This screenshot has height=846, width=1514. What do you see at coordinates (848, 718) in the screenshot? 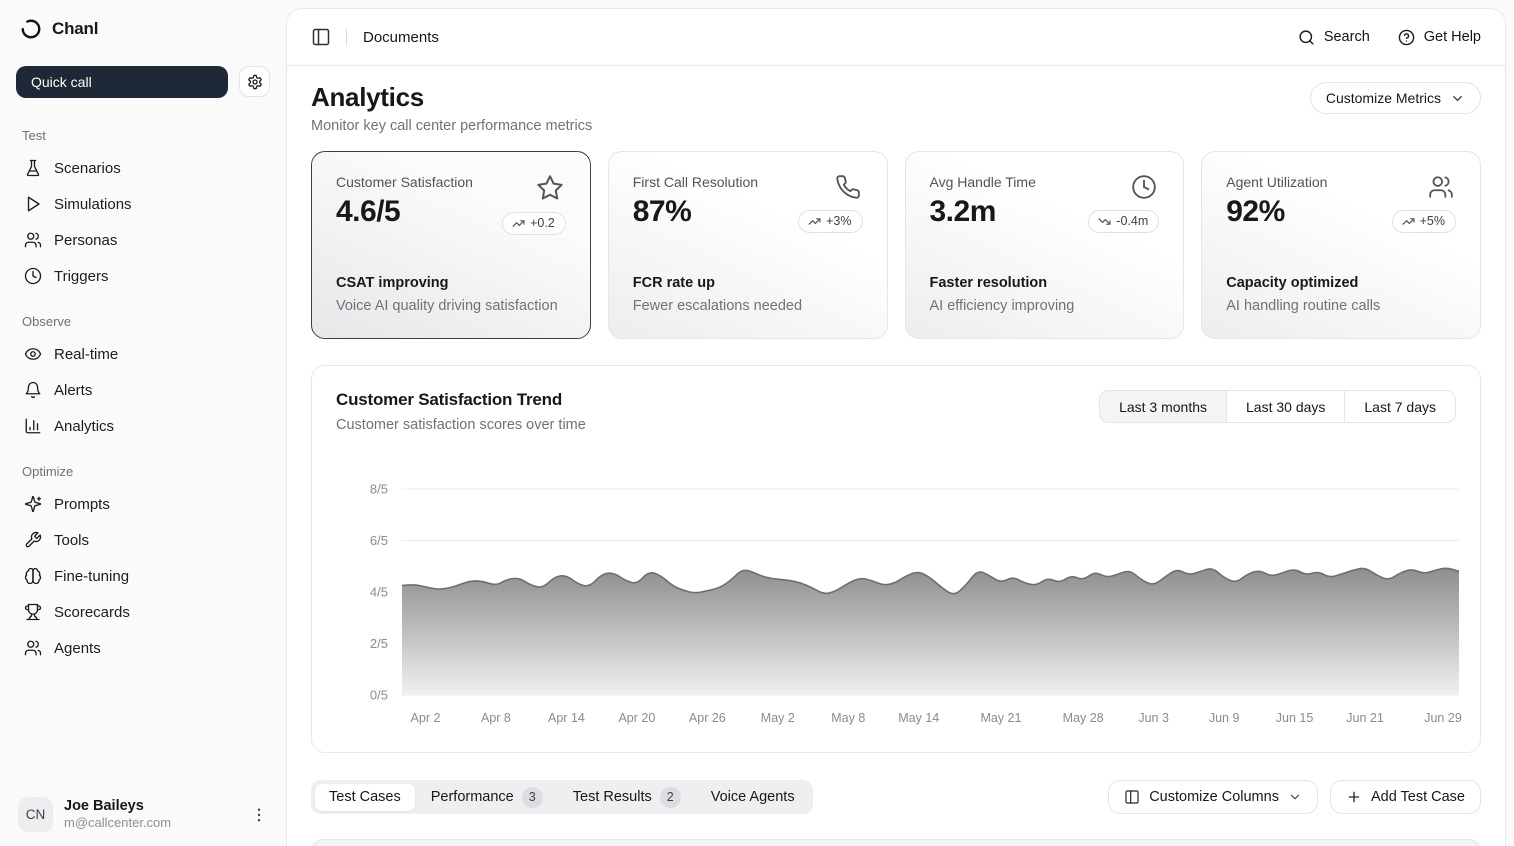
I see `svg-text: May 8` at bounding box center [848, 718].